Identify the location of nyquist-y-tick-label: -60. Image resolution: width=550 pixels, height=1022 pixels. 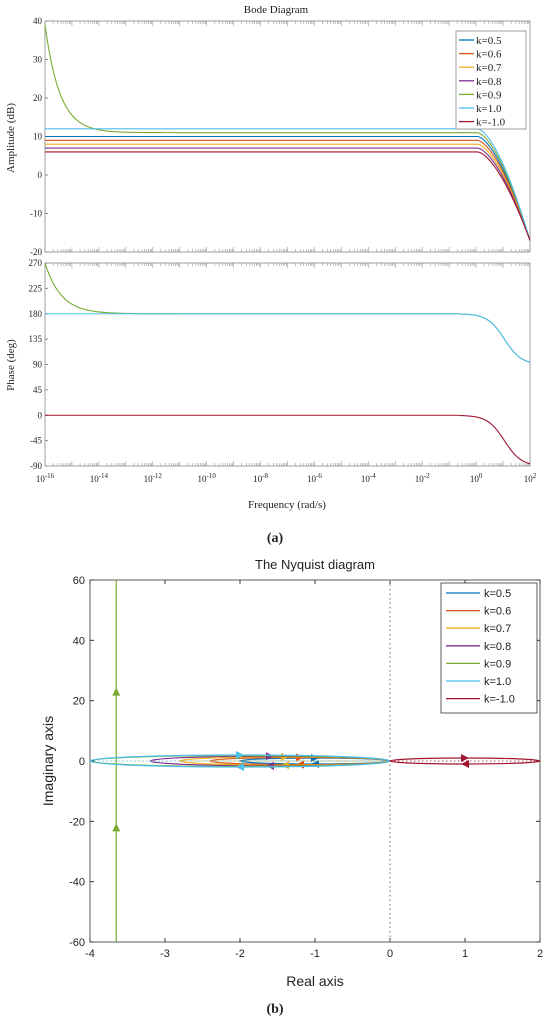
(77, 943).